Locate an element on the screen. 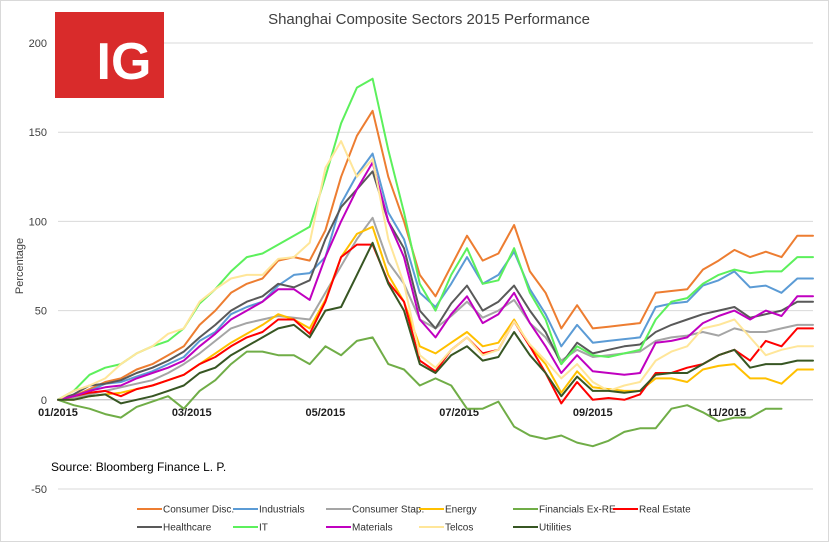  logo-text: IG is located at coordinates (124, 62).